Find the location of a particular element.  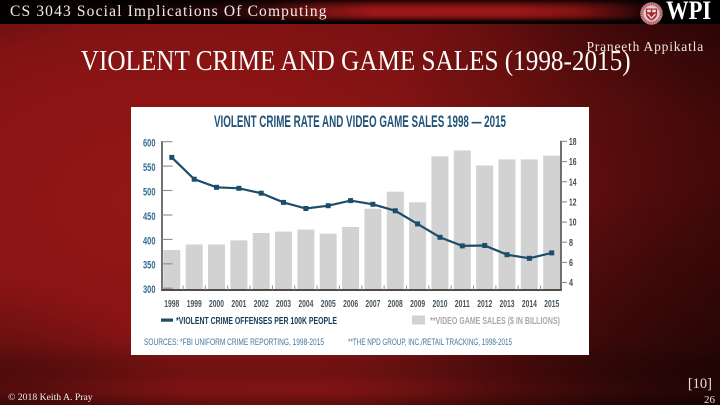

svg-text: 500 is located at coordinates (149, 193).